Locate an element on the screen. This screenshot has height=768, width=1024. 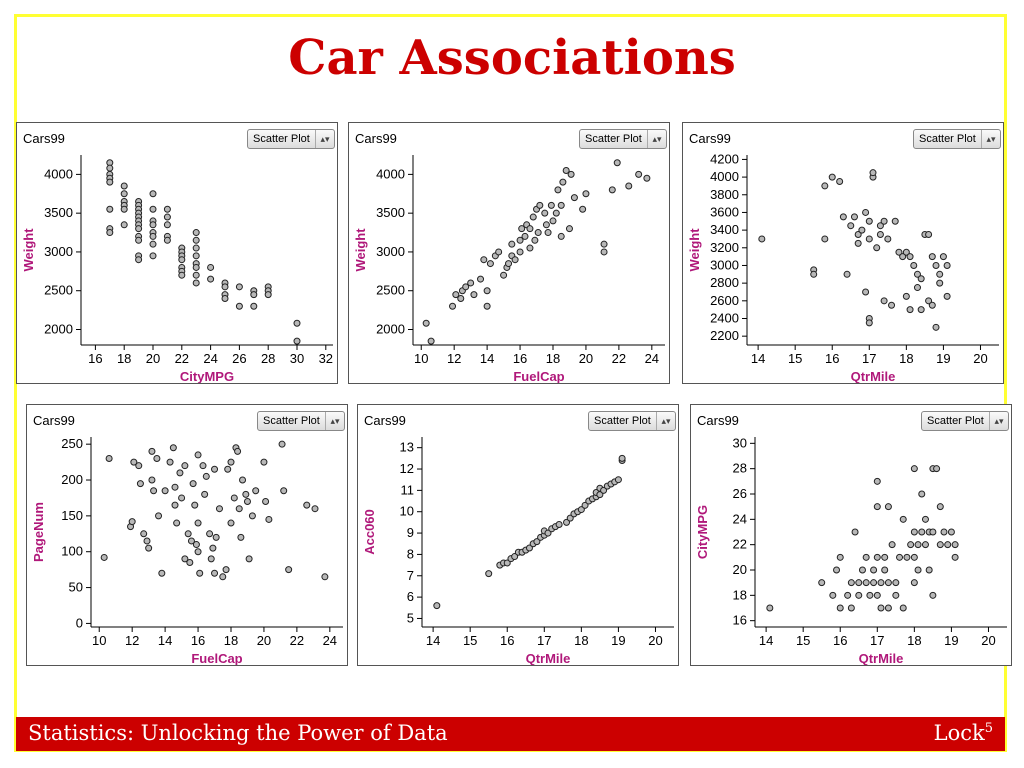
y-tick-label: 10 is located at coordinates (407, 511).